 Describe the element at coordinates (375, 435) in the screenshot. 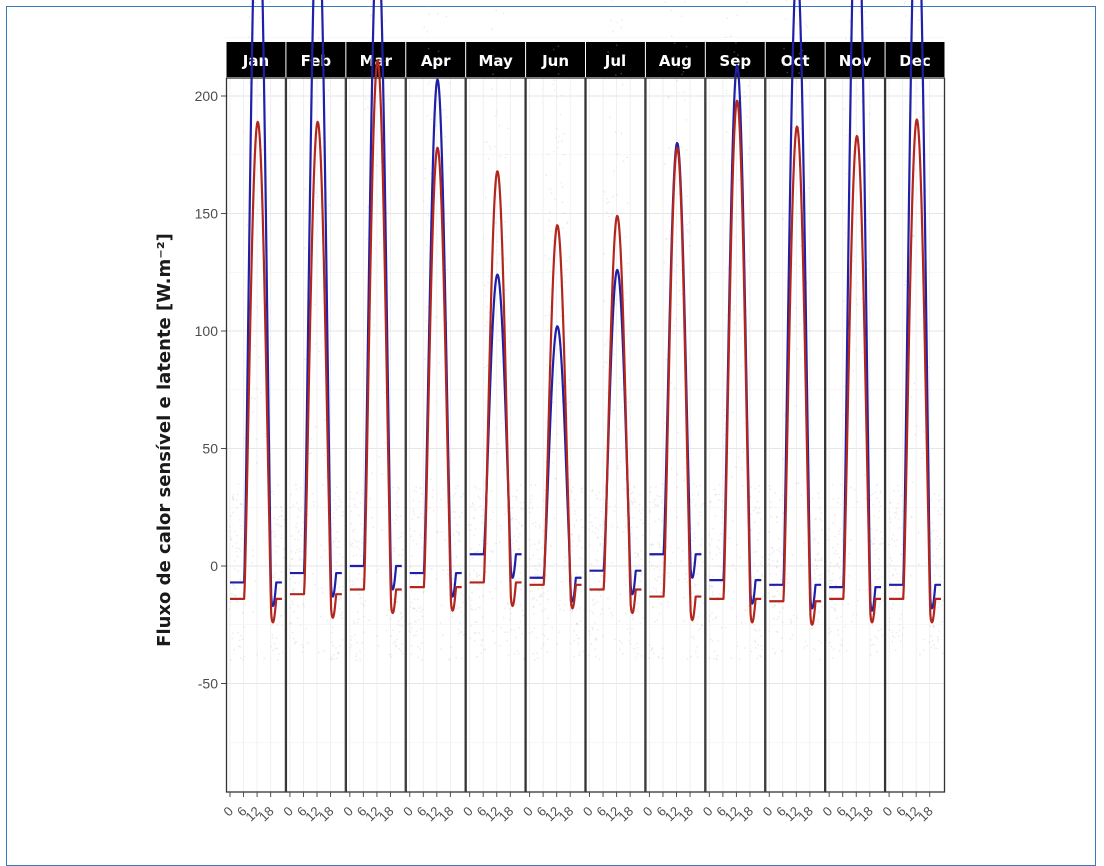

I see `panel-border` at that location.